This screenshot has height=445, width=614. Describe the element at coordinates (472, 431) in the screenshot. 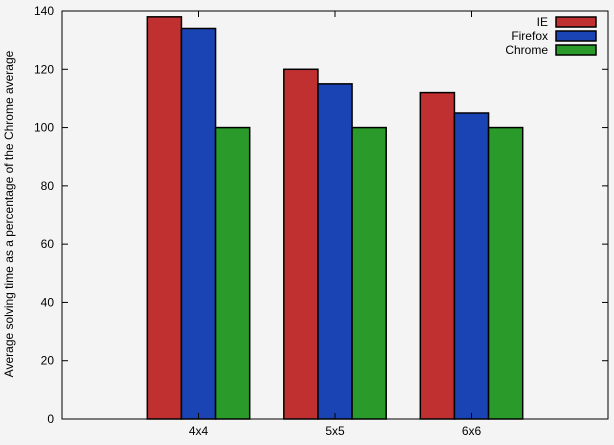

I see `x-tick-label: 6x6` at that location.